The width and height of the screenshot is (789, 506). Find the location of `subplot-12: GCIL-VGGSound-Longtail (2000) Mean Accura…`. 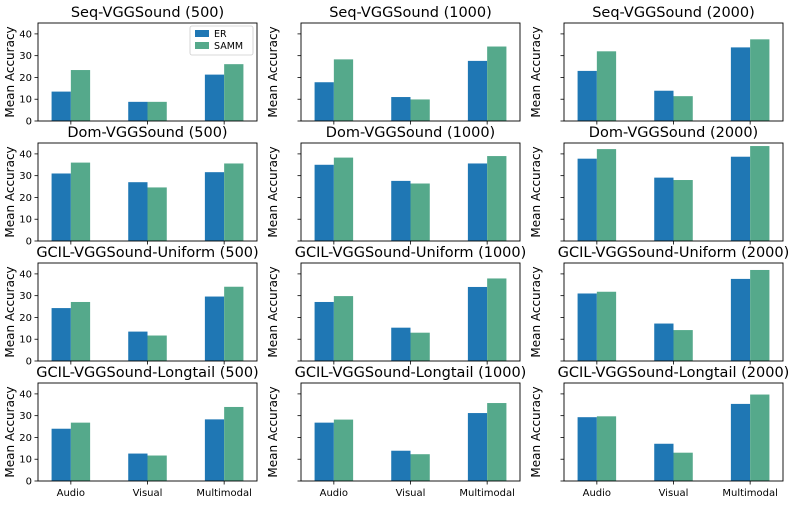

subplot-12: GCIL-VGGSound-Longtail (2000) Mean Accura… is located at coordinates (659, 432).